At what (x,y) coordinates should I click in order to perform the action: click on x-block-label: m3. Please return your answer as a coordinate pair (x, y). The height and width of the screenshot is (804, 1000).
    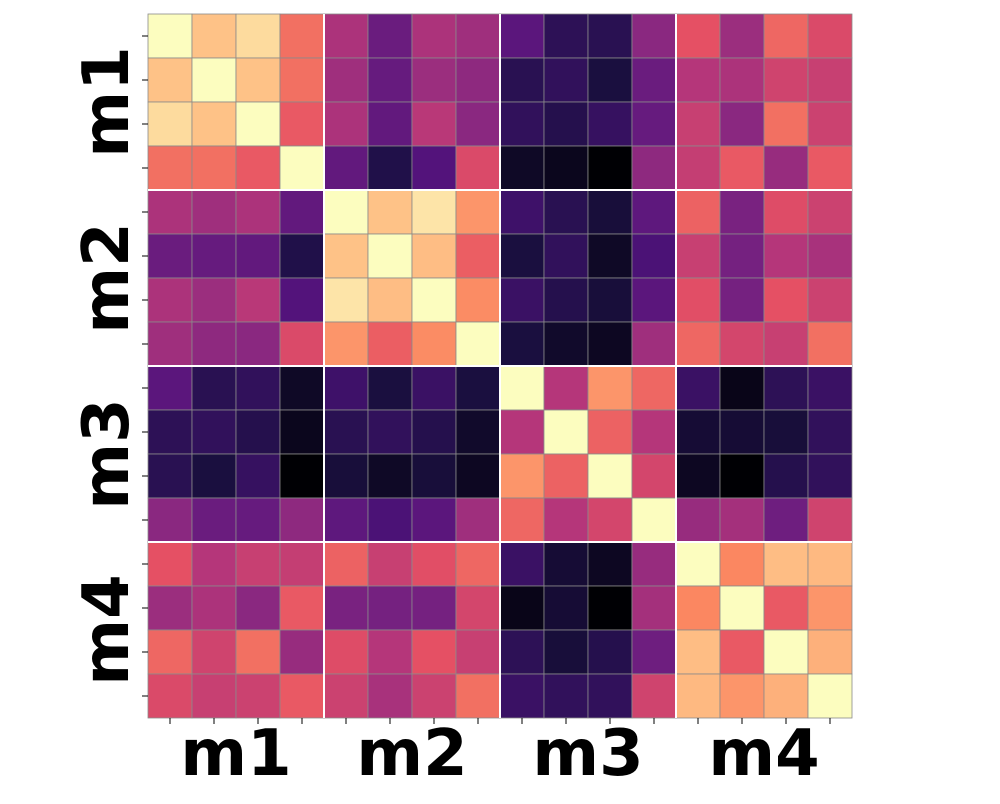
    Looking at the image, I should click on (587, 754).